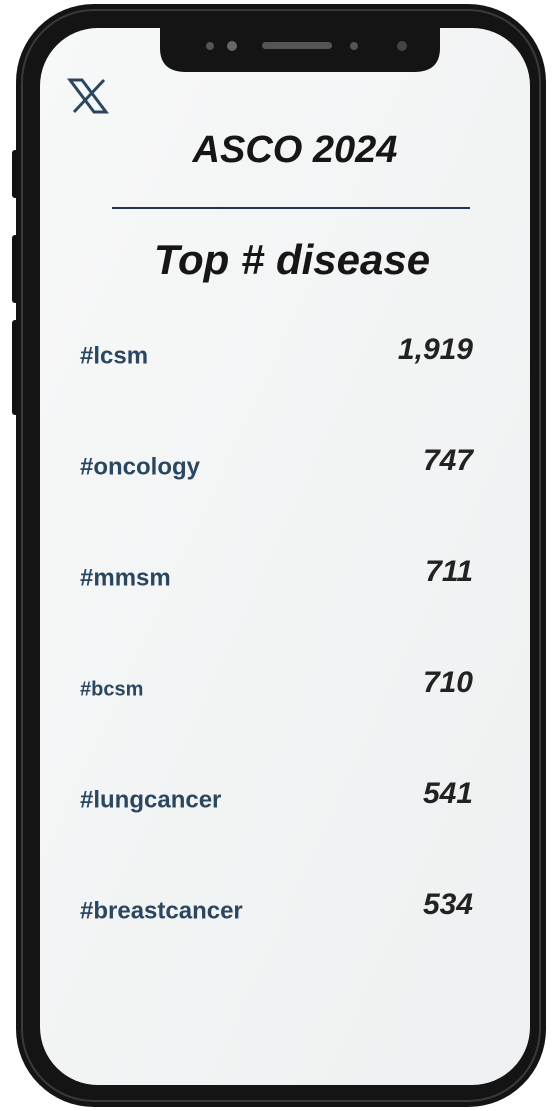 This screenshot has height=1111, width=554. I want to click on count: 534, so click(448, 904).